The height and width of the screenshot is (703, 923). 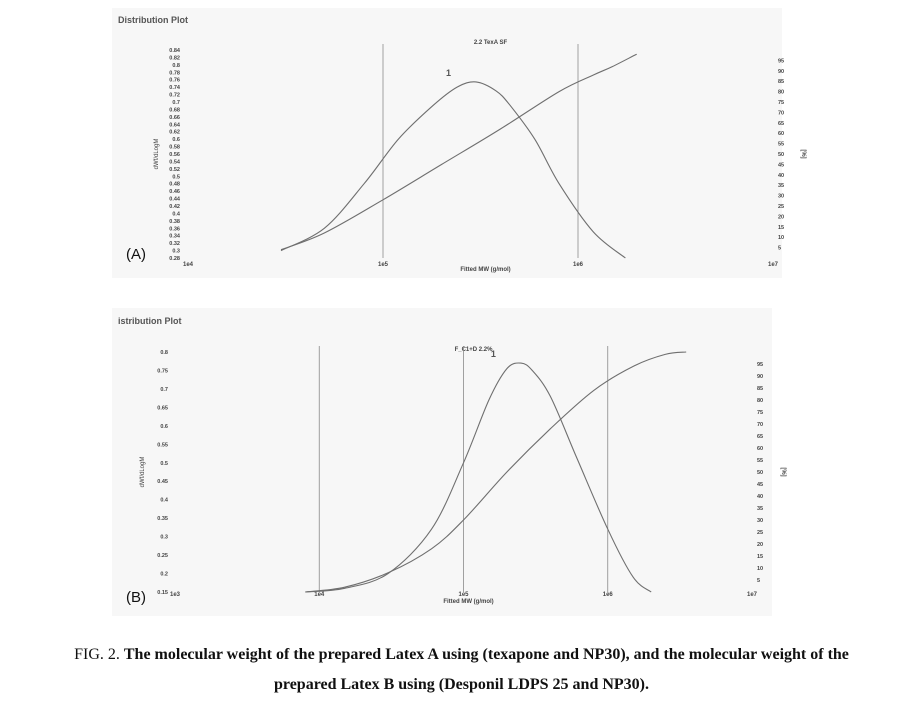 I want to click on chart-title: Distribution Plot, so click(x=153, y=20).